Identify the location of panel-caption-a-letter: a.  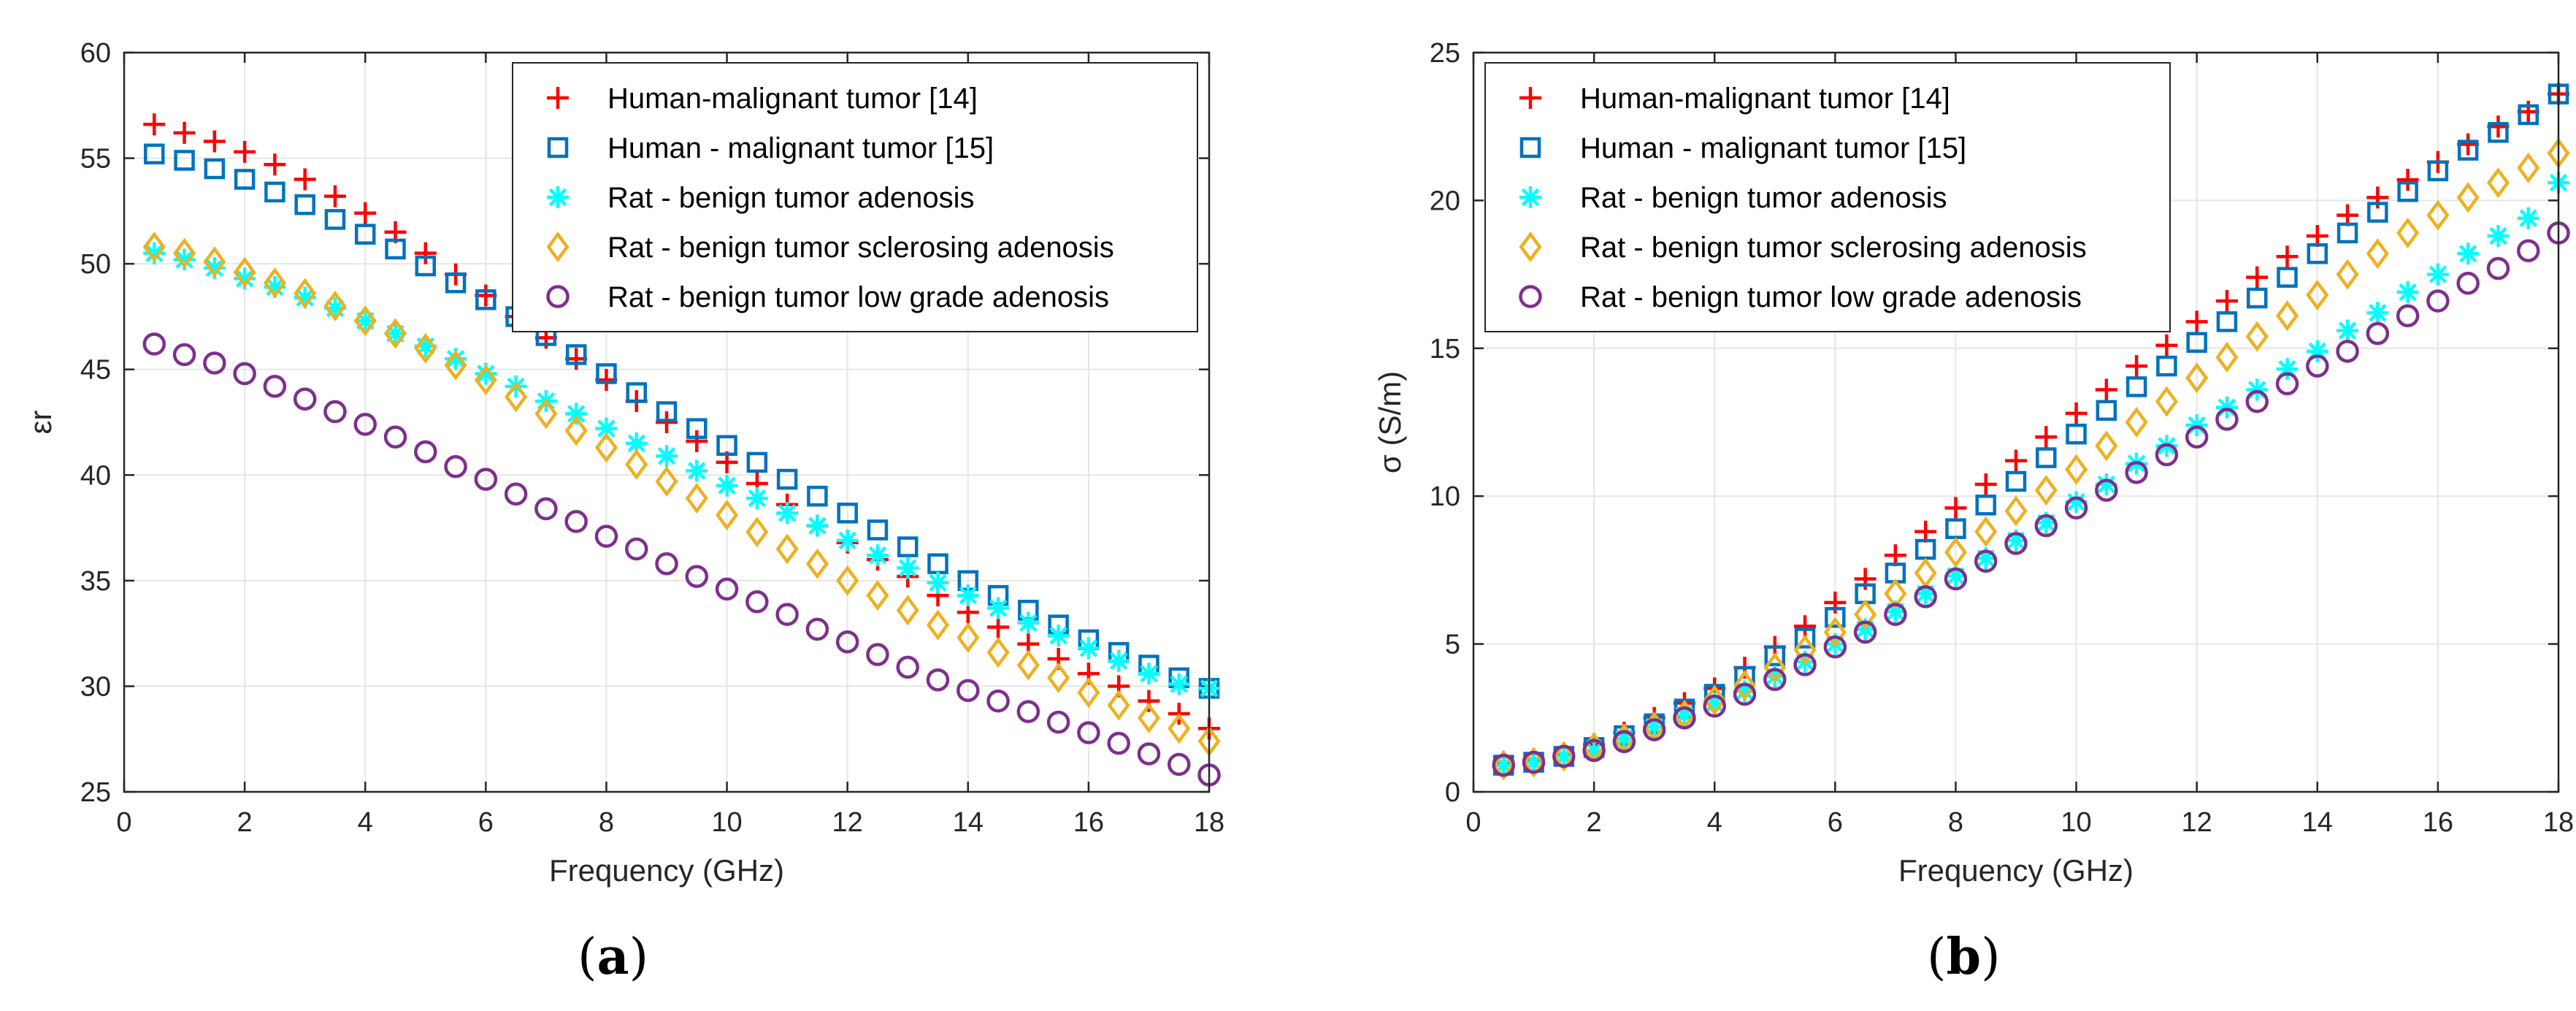
(613, 957).